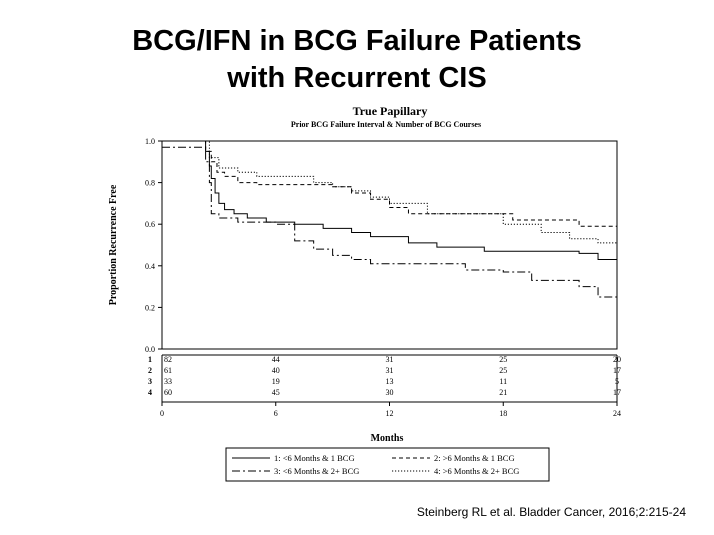 This screenshot has height=535, width=714. Describe the element at coordinates (314, 458) in the screenshot. I see `legend-label-1: 1: <6 Months & 1 BCG` at that location.